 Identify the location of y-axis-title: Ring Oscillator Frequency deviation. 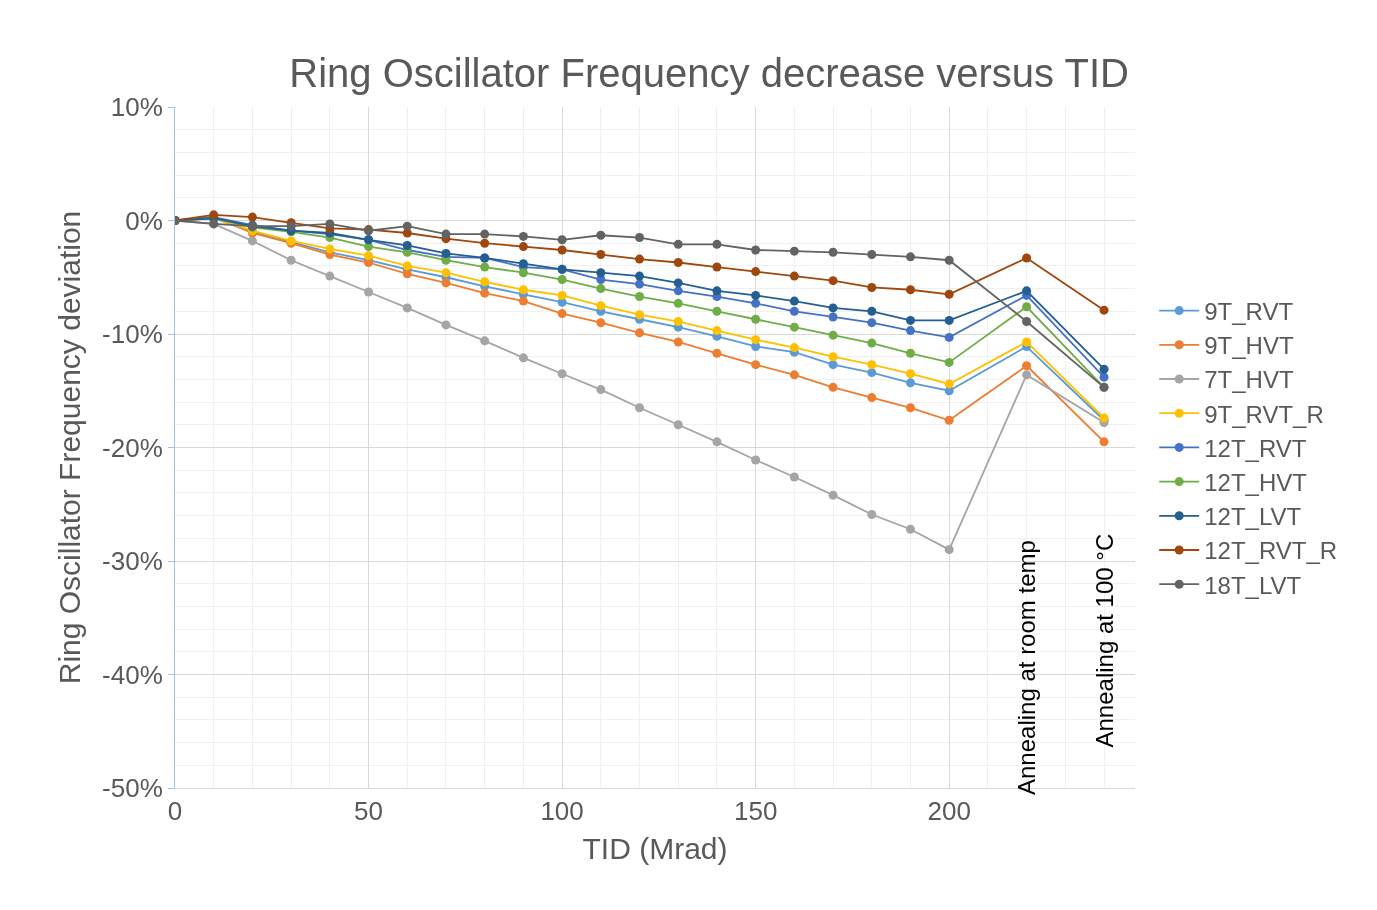
(70, 447).